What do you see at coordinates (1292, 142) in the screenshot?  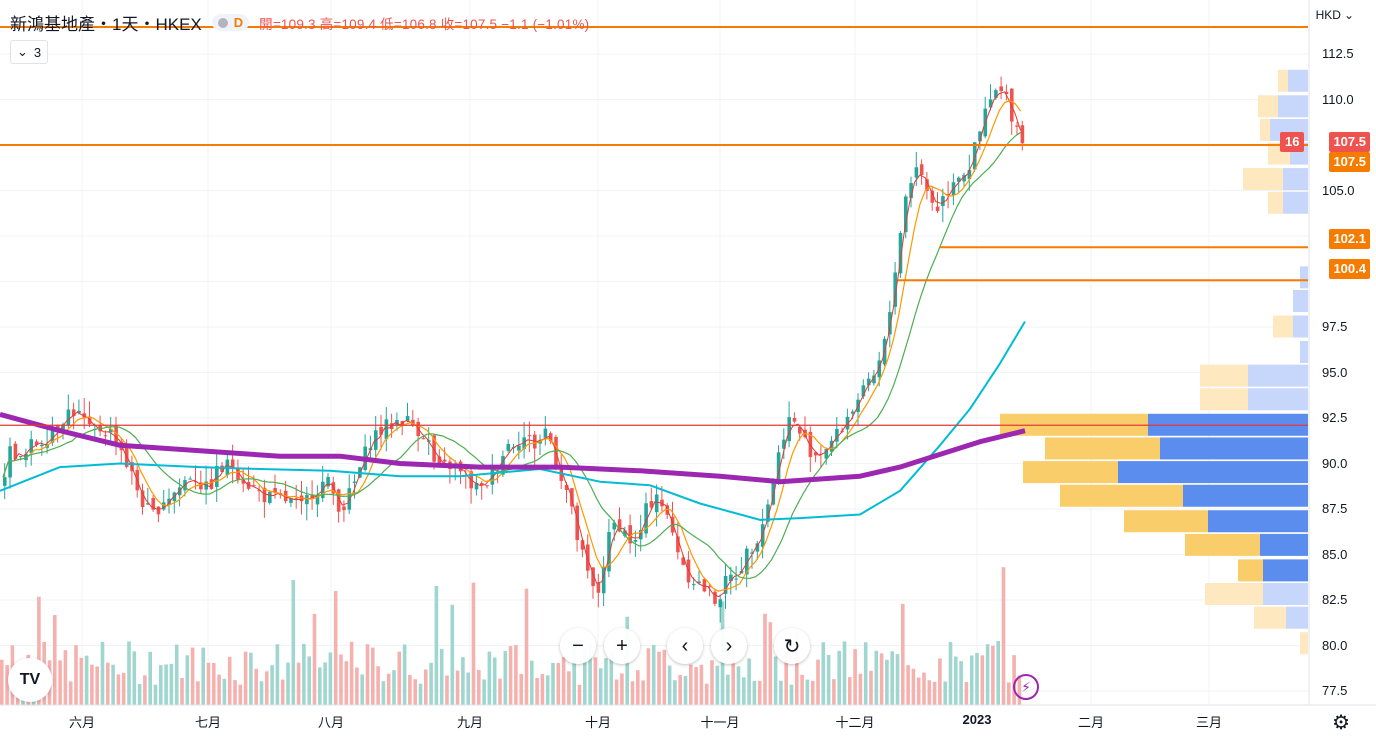 I see `last-price-count-label: 16` at bounding box center [1292, 142].